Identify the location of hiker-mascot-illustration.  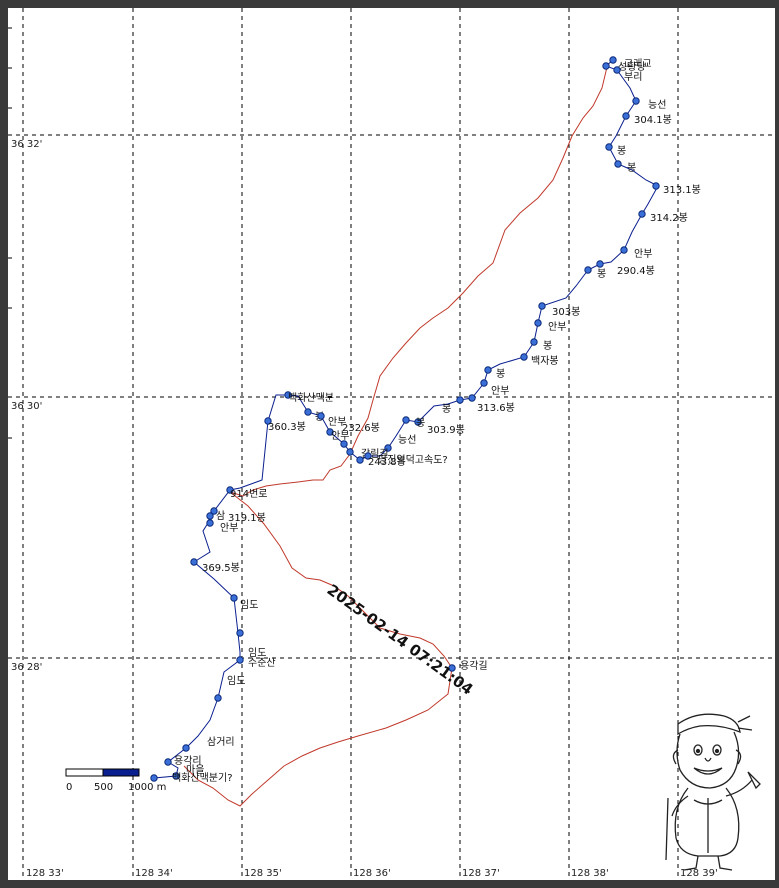
(713, 792).